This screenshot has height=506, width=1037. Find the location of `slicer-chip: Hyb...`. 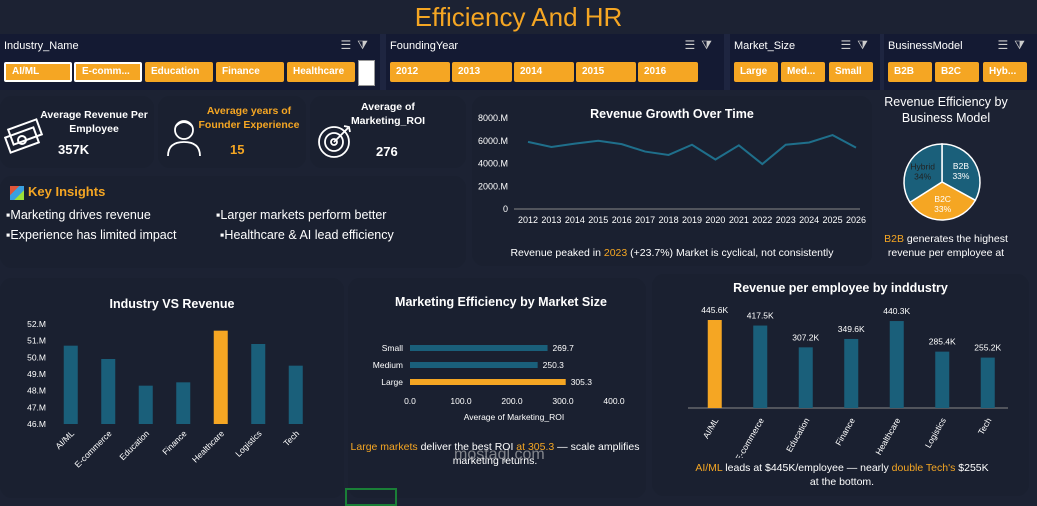

slicer-chip: Hyb... is located at coordinates (1005, 72).